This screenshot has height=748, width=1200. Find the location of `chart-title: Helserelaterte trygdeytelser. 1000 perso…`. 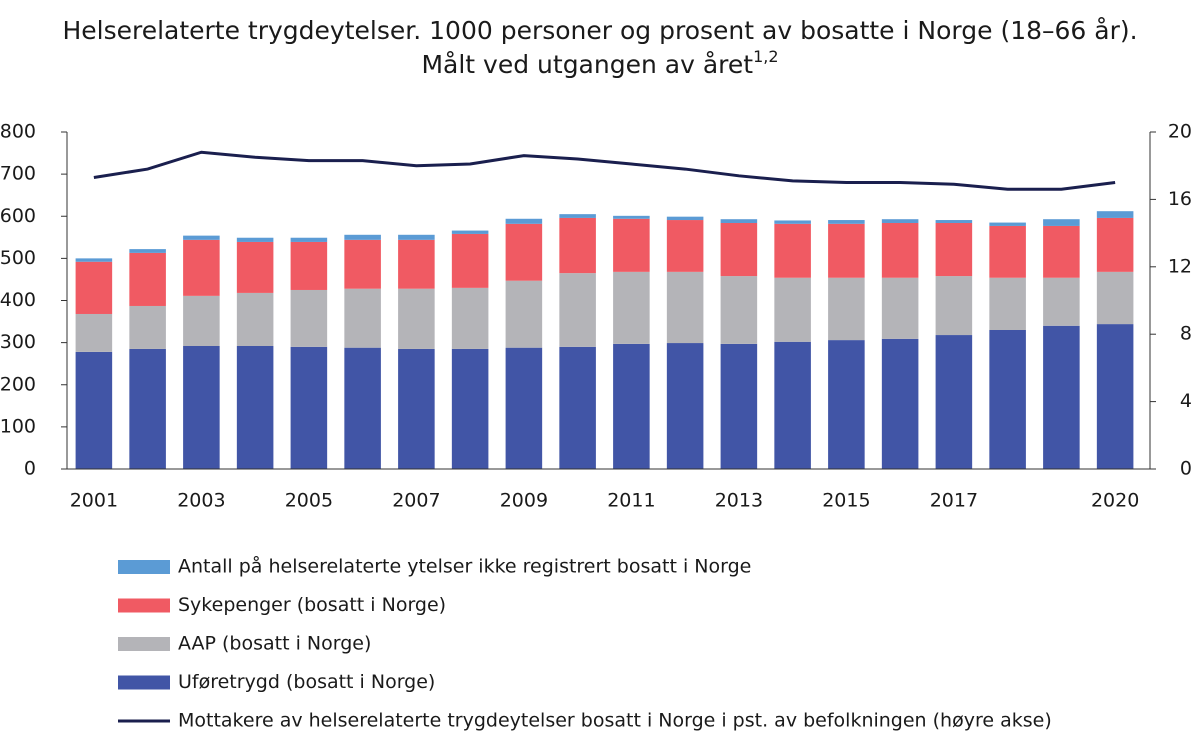

chart-title: Helserelaterte trygdeytelser. 1000 perso… is located at coordinates (599, 30).